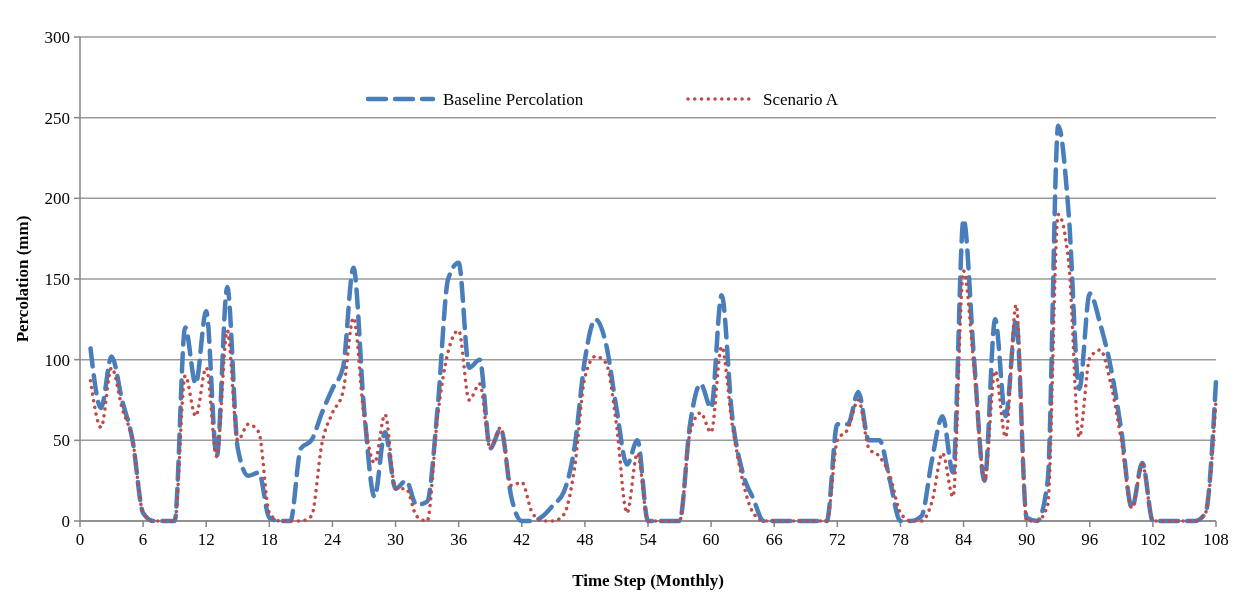 The image size is (1253, 592). What do you see at coordinates (57, 37) in the screenshot?
I see `y-tick-label: 300` at bounding box center [57, 37].